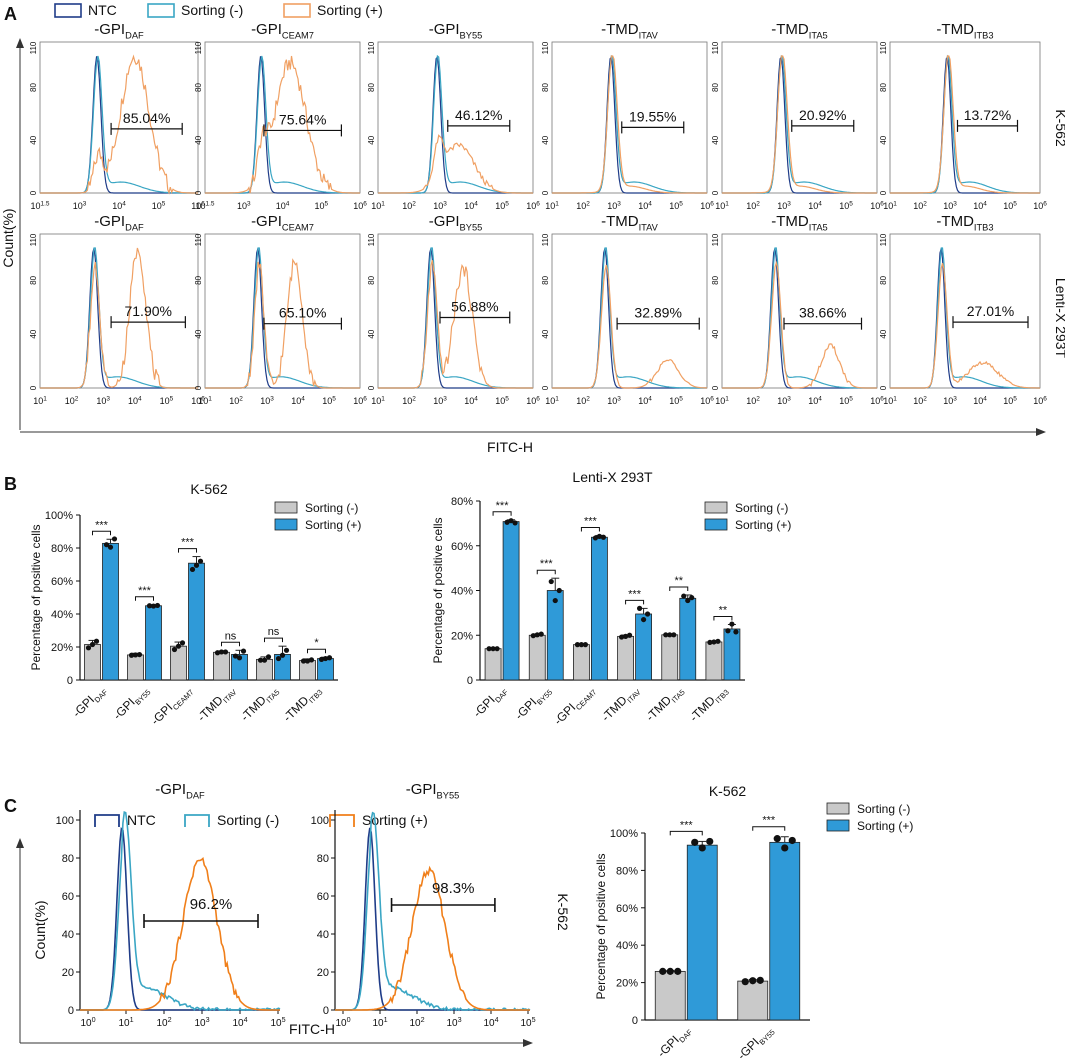  I want to click on bar-chart-k562-legend-pos-swatch, so click(286, 524).